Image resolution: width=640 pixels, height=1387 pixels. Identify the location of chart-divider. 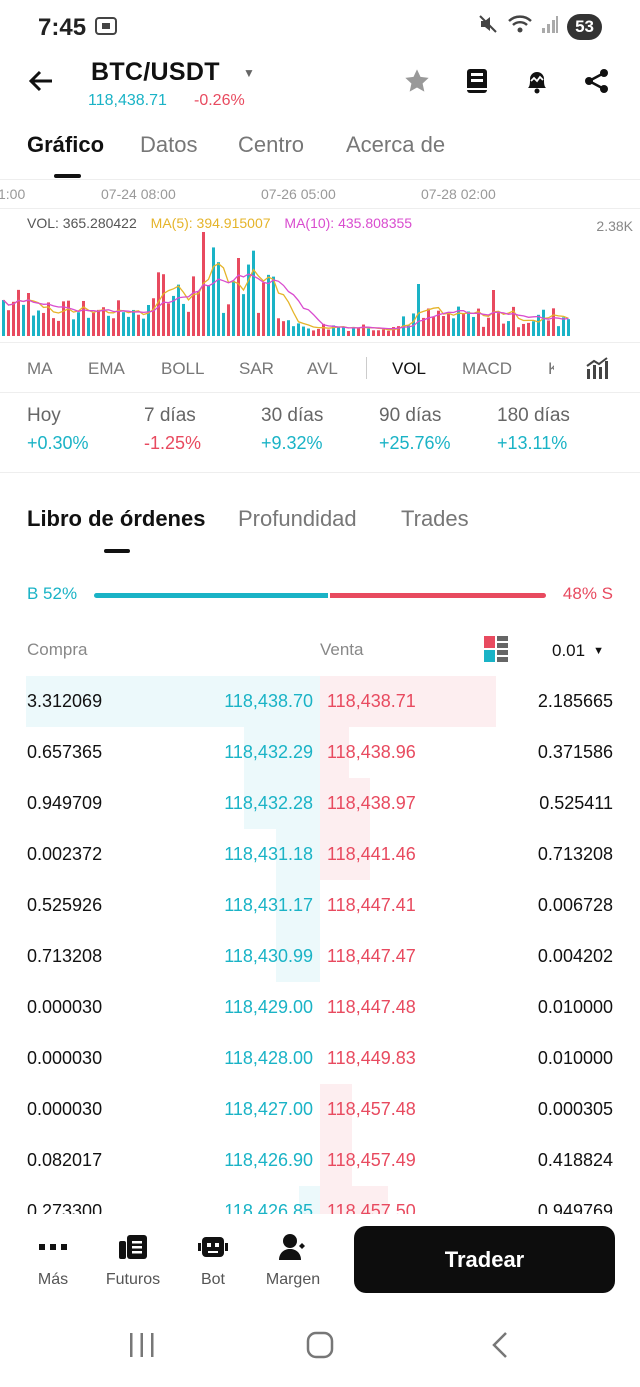
(320, 208).